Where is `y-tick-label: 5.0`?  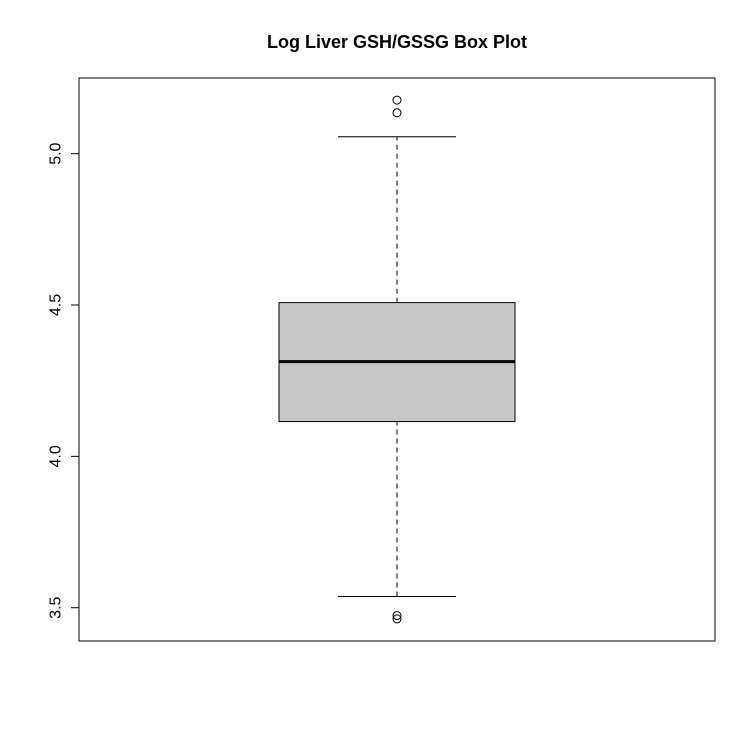
y-tick-label: 5.0 is located at coordinates (56, 153).